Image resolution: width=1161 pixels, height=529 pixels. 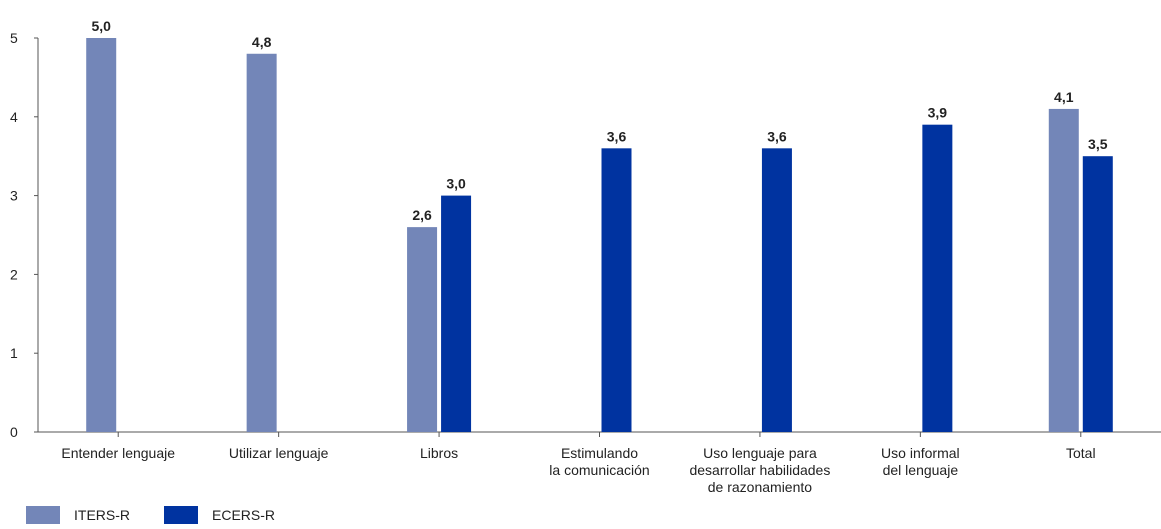 I want to click on legend-swatch-iters, so click(x=43, y=515).